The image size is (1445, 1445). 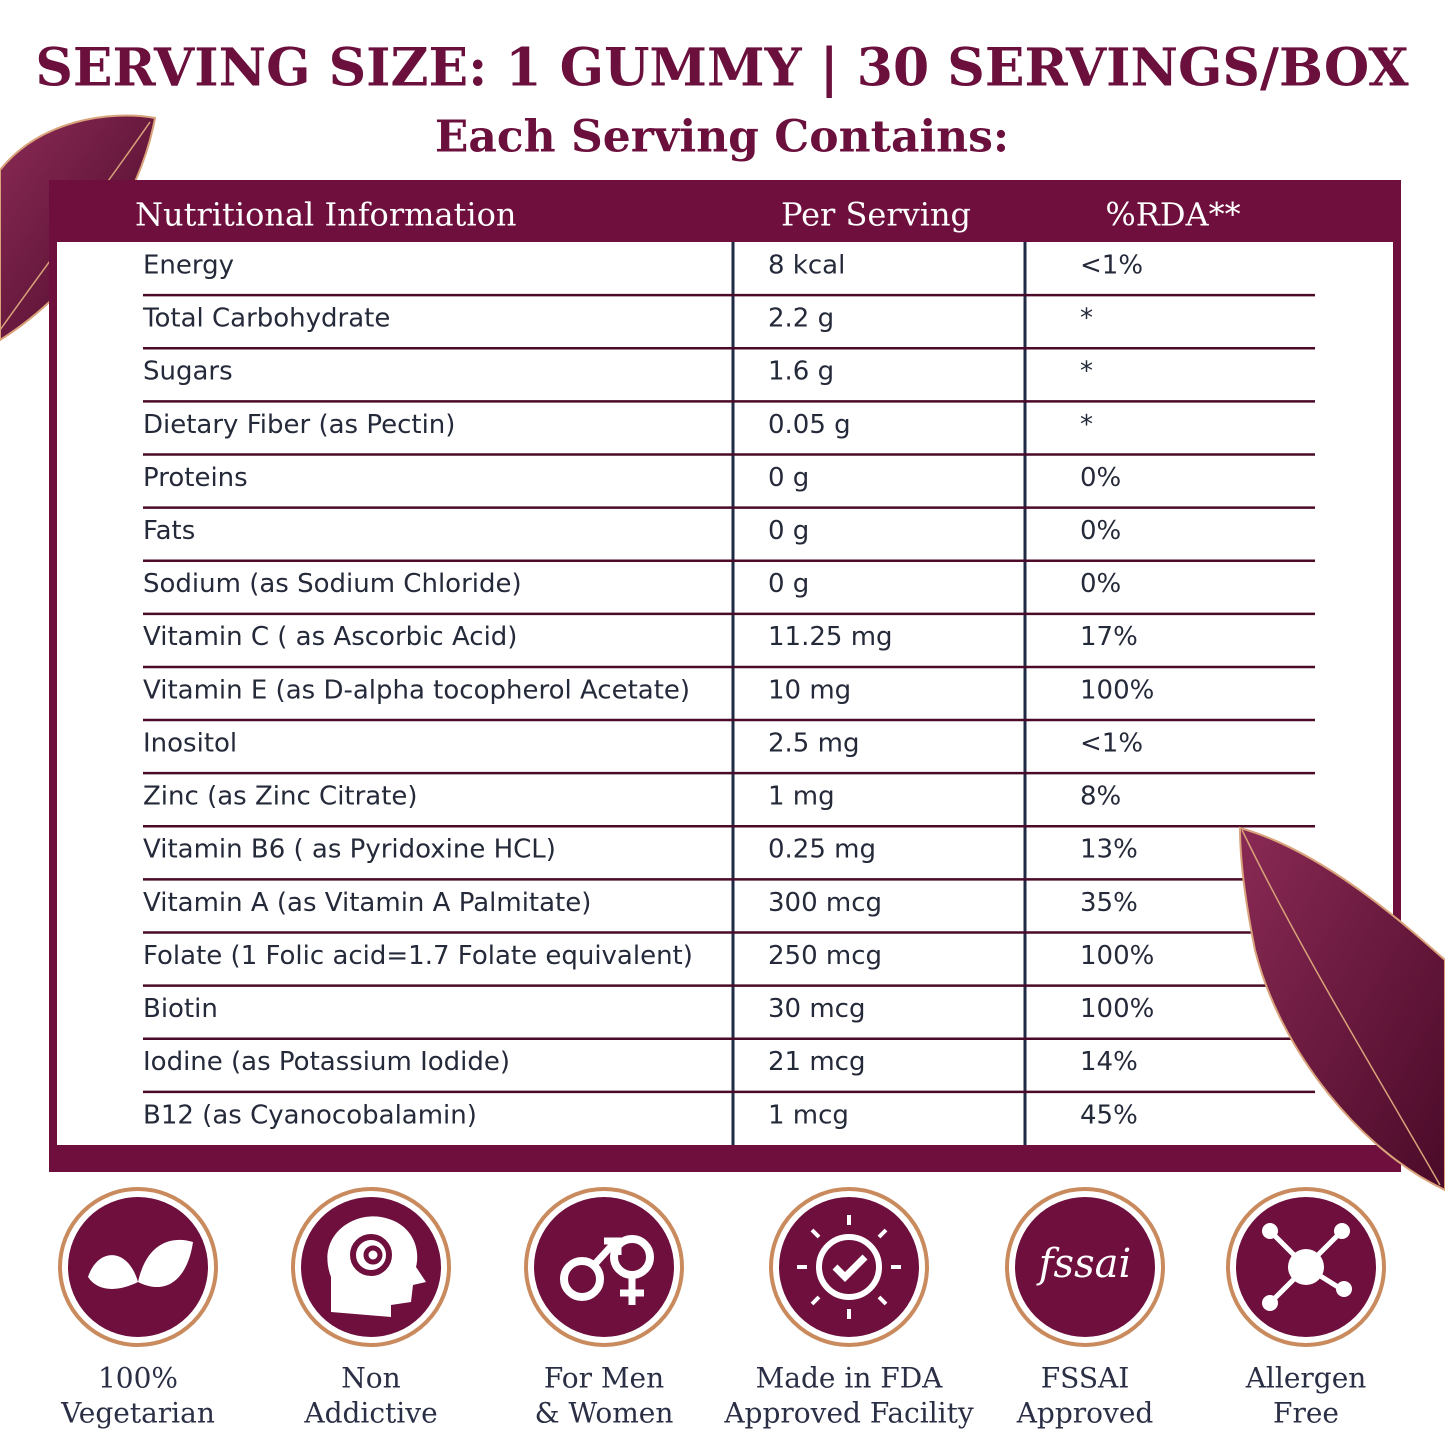 What do you see at coordinates (349, 850) in the screenshot?
I see `table-cell: Vitamin B6 ( as Pyridoxine HCL)` at bounding box center [349, 850].